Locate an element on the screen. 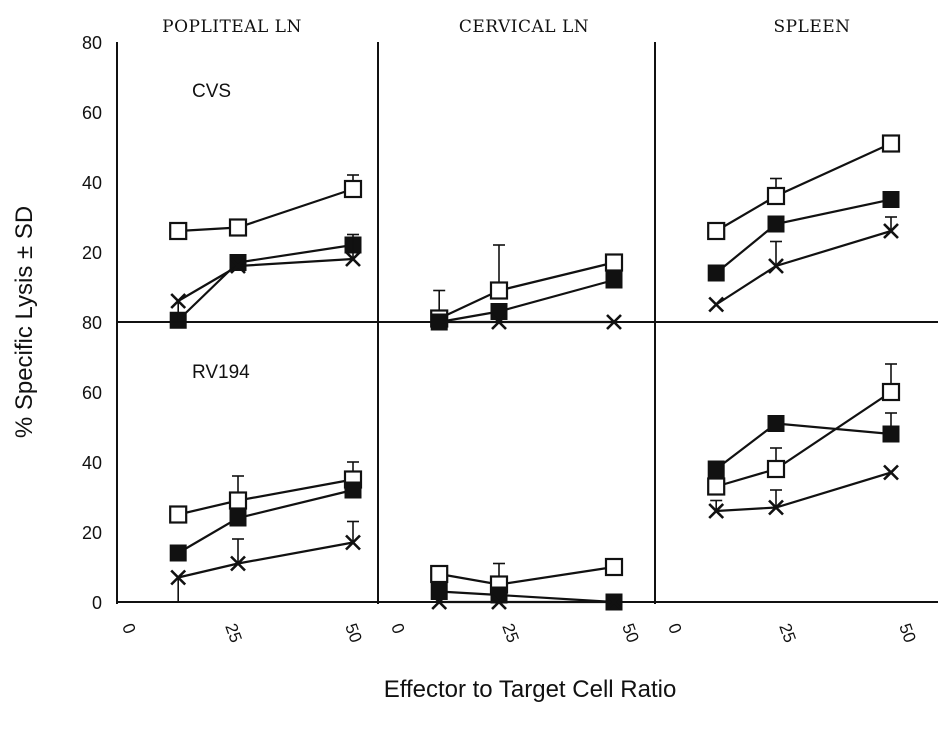  panel-cervical-ln-rv194 is located at coordinates (527, 584).